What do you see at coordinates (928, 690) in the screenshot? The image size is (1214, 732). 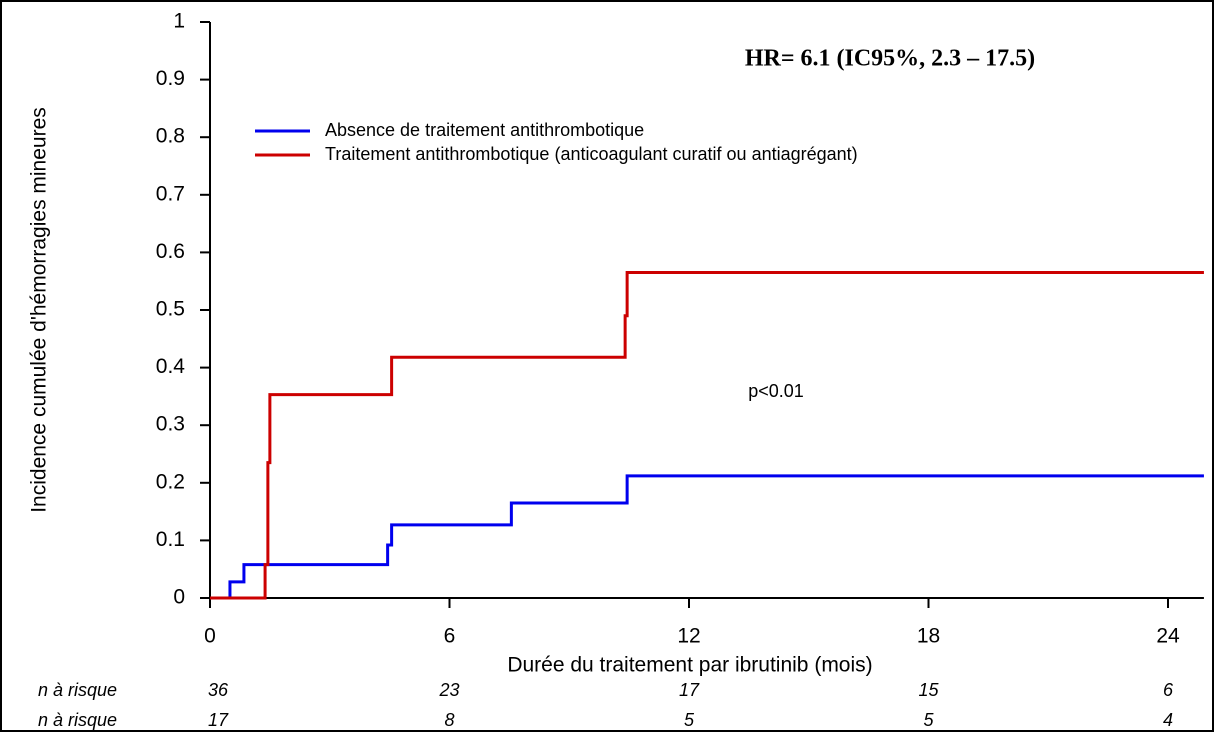 I see `risk-count: 15` at bounding box center [928, 690].